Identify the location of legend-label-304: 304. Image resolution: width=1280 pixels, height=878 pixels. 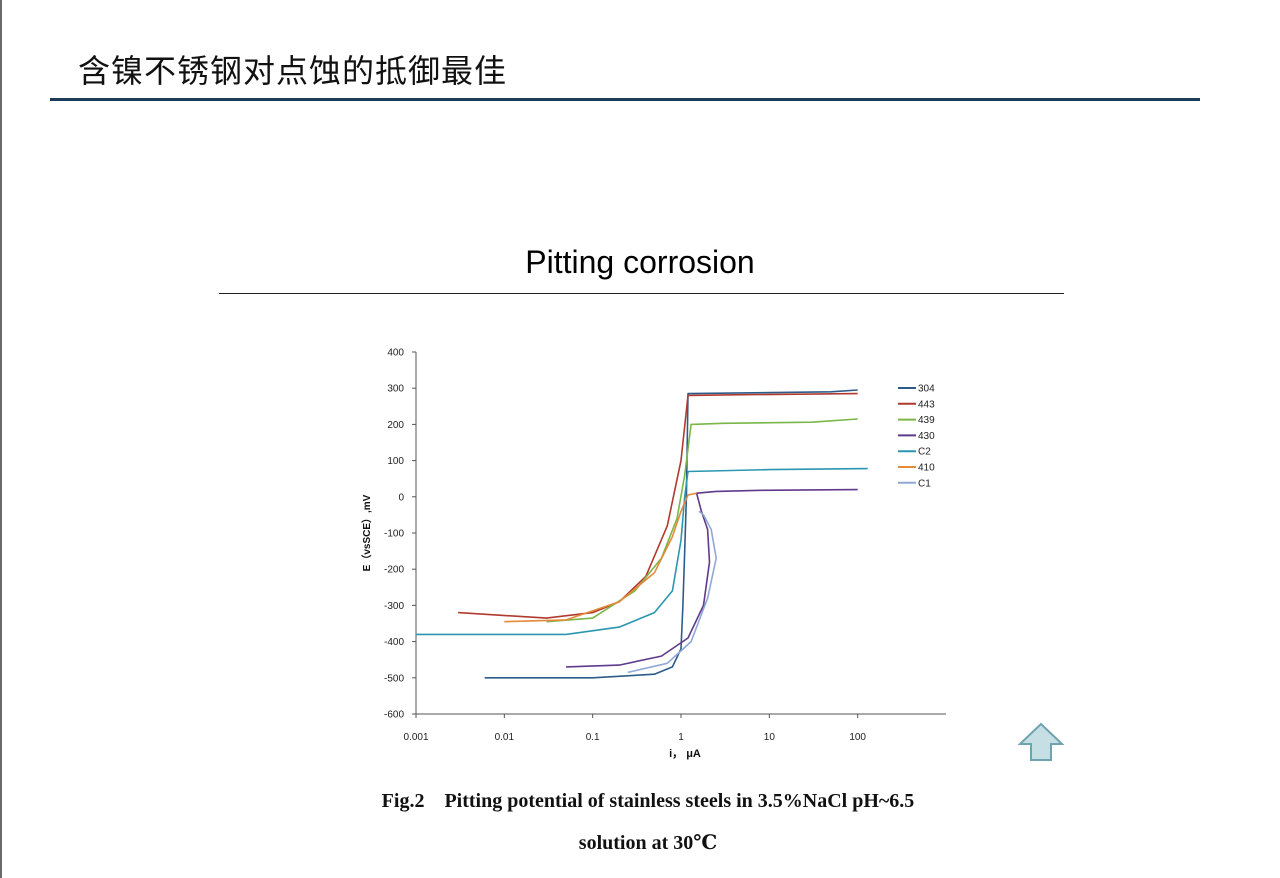
(926, 389).